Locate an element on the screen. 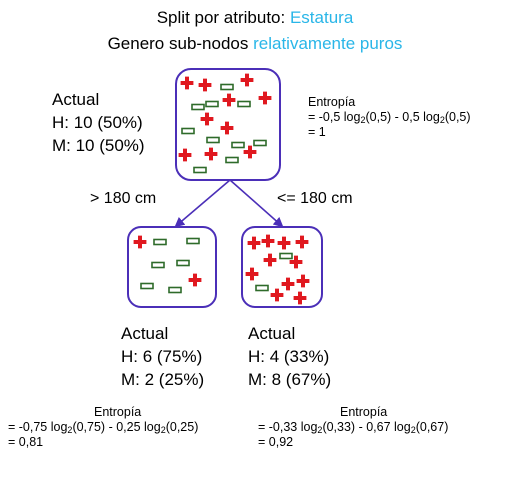  left-entropy-formula: = -0,75 log2(0,75) - 0,25 log2(0,25) is located at coordinates (103, 427).